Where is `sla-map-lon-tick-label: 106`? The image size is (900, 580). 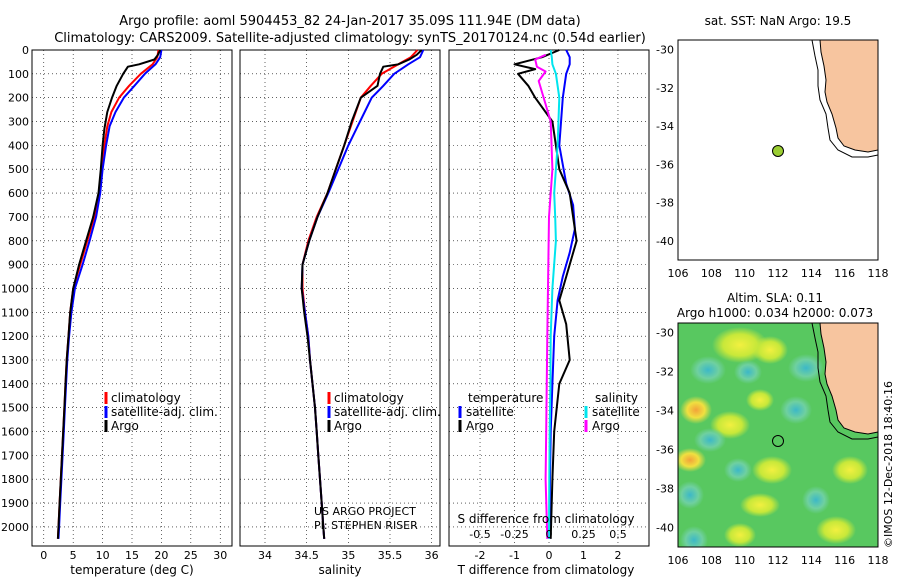
sla-map-lon-tick-label: 106 is located at coordinates (678, 560).